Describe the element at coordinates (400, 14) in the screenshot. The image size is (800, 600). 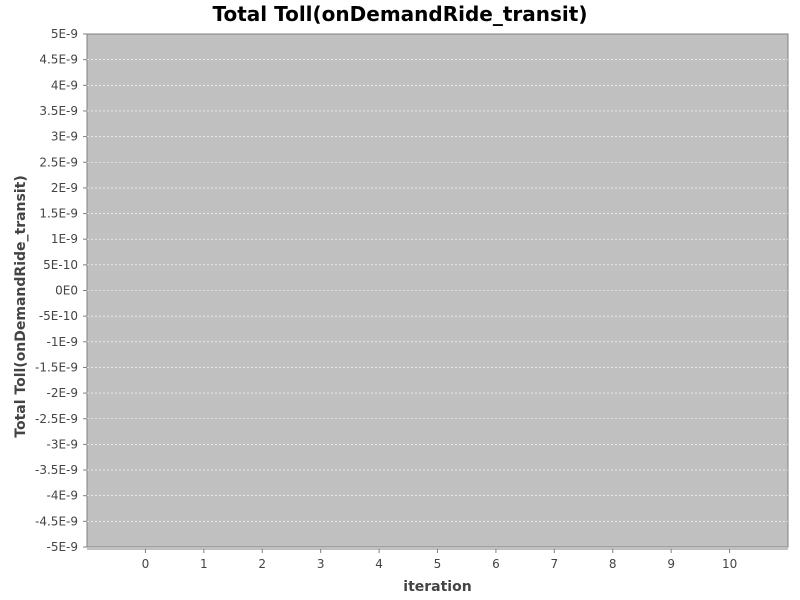
I see `chart-title: Total Toll(onDemandRide_transit)` at that location.